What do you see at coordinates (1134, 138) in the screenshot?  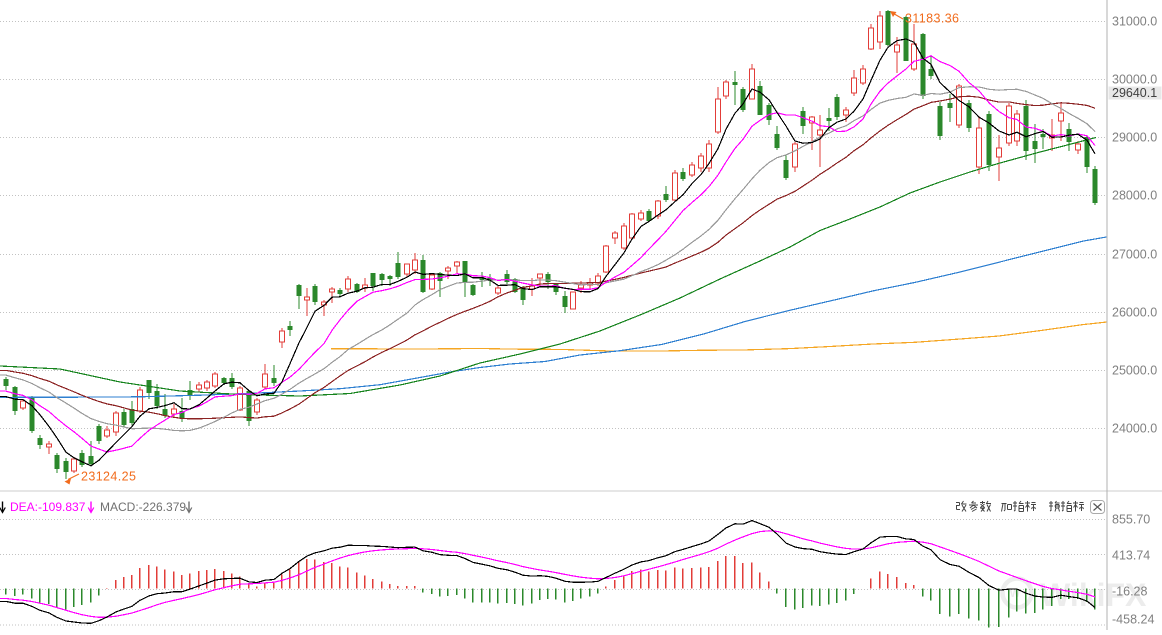 I see `svg-text: 29000.0` at bounding box center [1134, 138].